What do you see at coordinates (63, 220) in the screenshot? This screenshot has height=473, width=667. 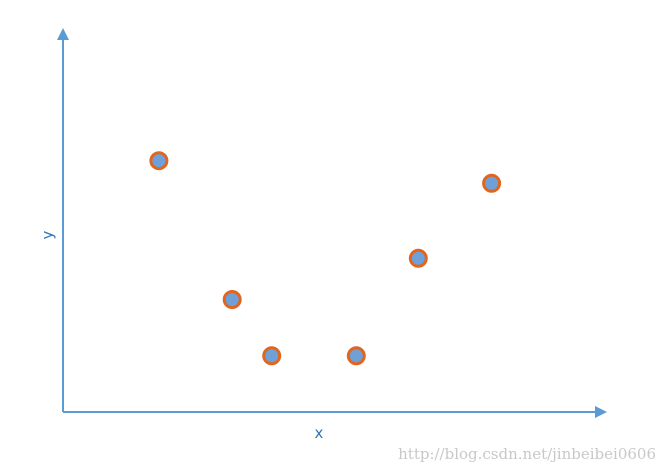 I see `y-axis` at bounding box center [63, 220].